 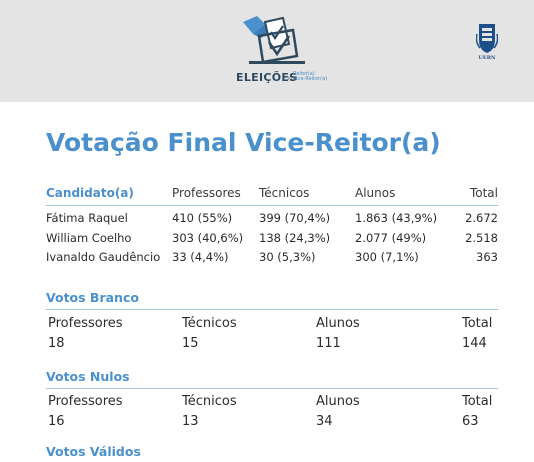 What do you see at coordinates (202, 218) in the screenshot?
I see `votes-professores: 410 (55%)` at bounding box center [202, 218].